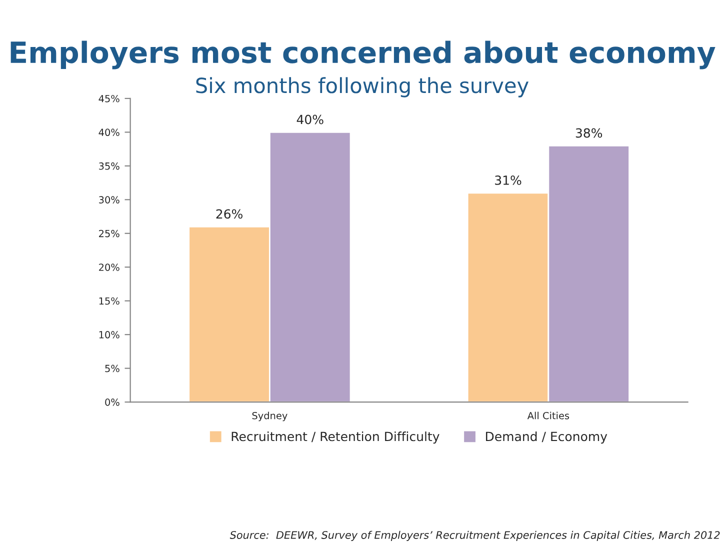 The width and height of the screenshot is (724, 547). What do you see at coordinates (310, 119) in the screenshot?
I see `data-label: 40%` at bounding box center [310, 119].